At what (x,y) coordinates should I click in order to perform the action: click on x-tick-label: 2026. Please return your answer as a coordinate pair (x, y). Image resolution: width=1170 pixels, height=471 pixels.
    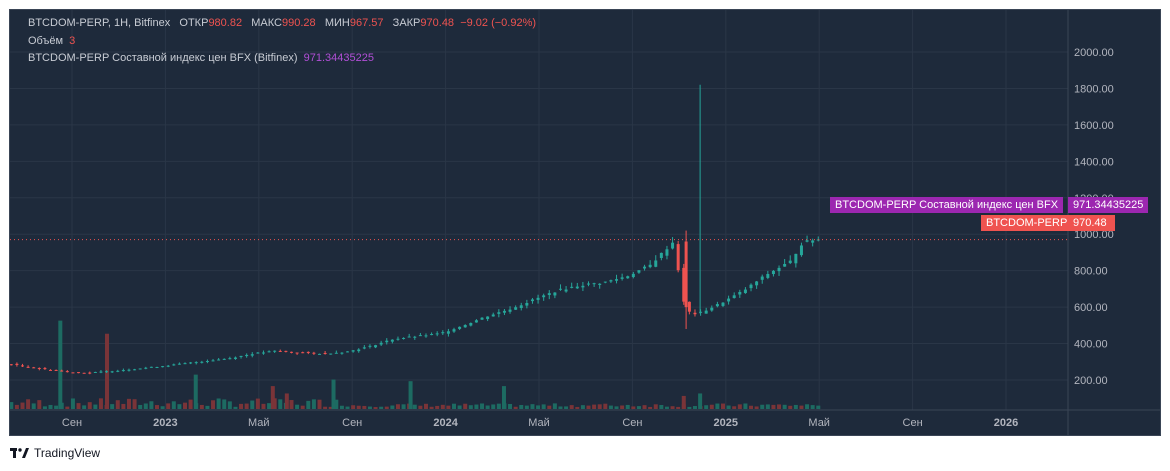
    Looking at the image, I should click on (1006, 423).